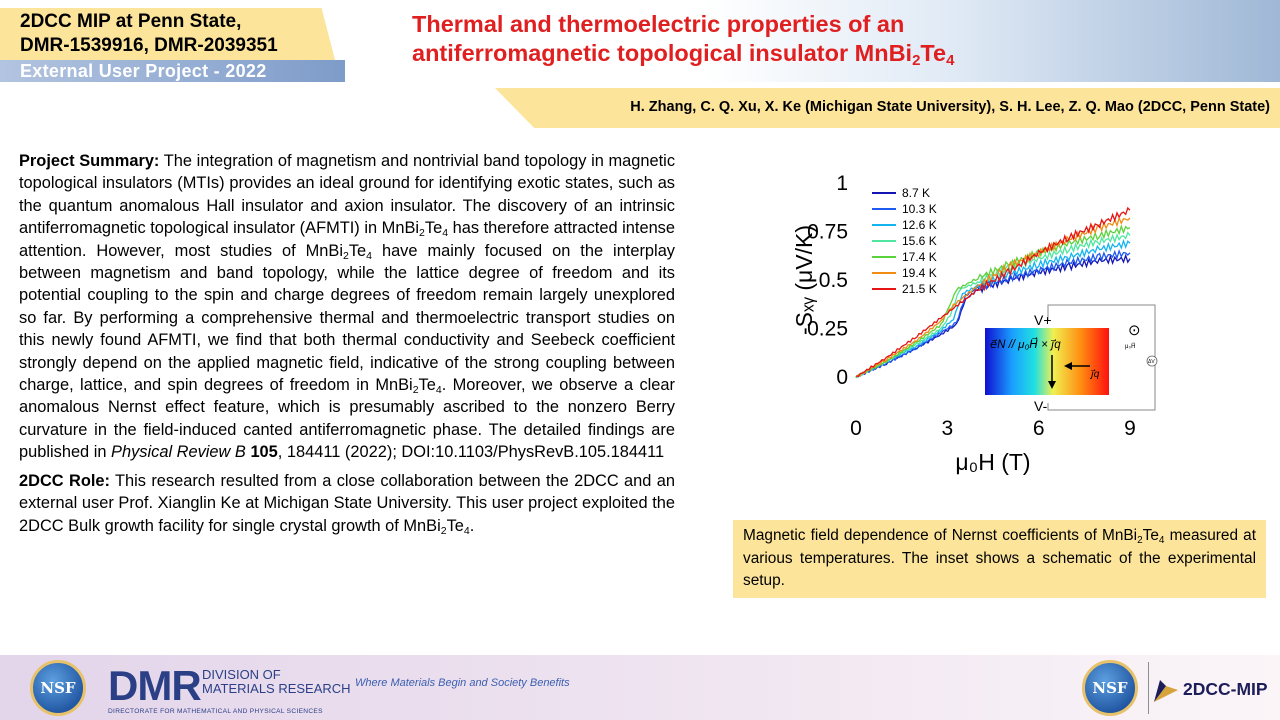  I want to click on legend-label: 8.7 K, so click(916, 193).